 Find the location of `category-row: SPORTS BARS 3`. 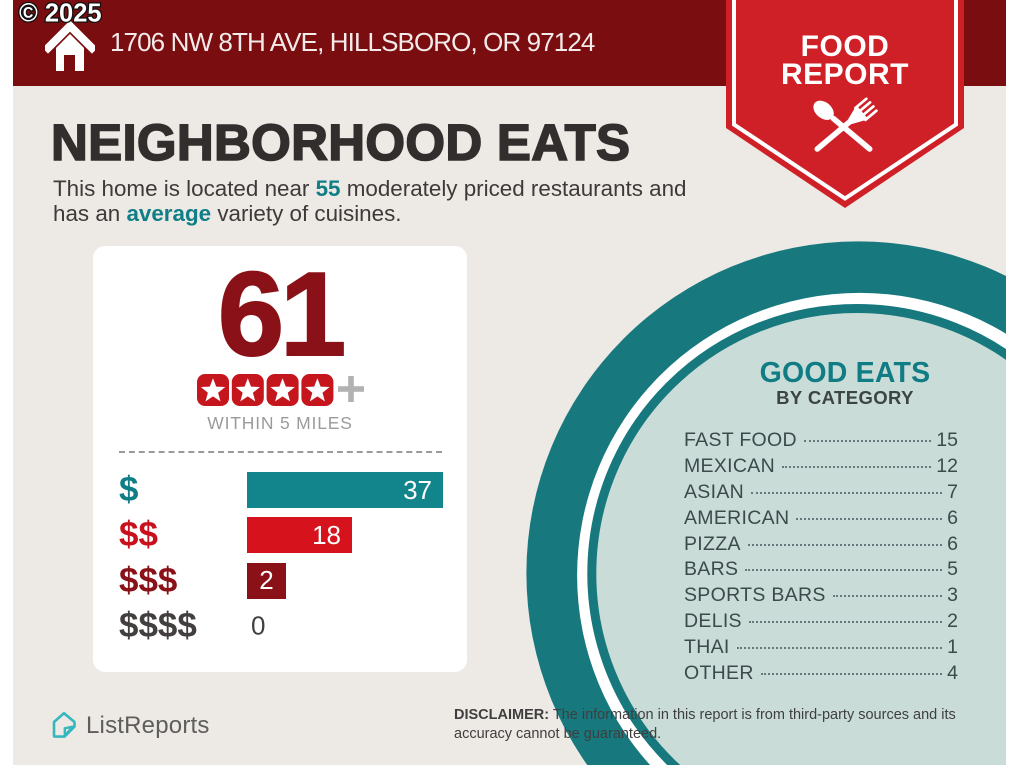

category-row: SPORTS BARS 3 is located at coordinates (821, 596).